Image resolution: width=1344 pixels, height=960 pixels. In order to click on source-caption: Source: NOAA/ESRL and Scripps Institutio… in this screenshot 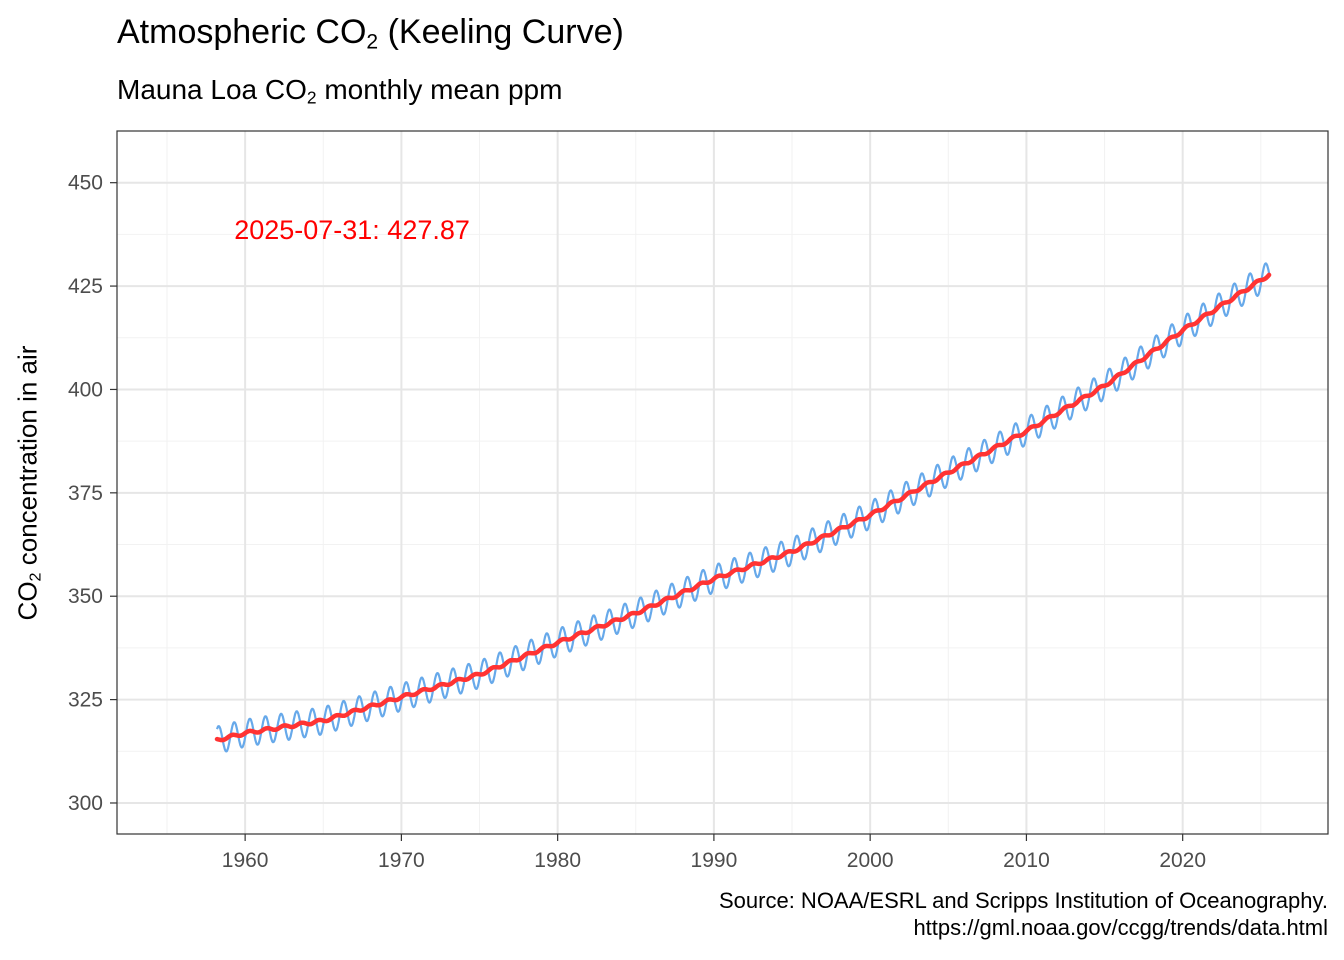, I will do `click(1023, 914)`.